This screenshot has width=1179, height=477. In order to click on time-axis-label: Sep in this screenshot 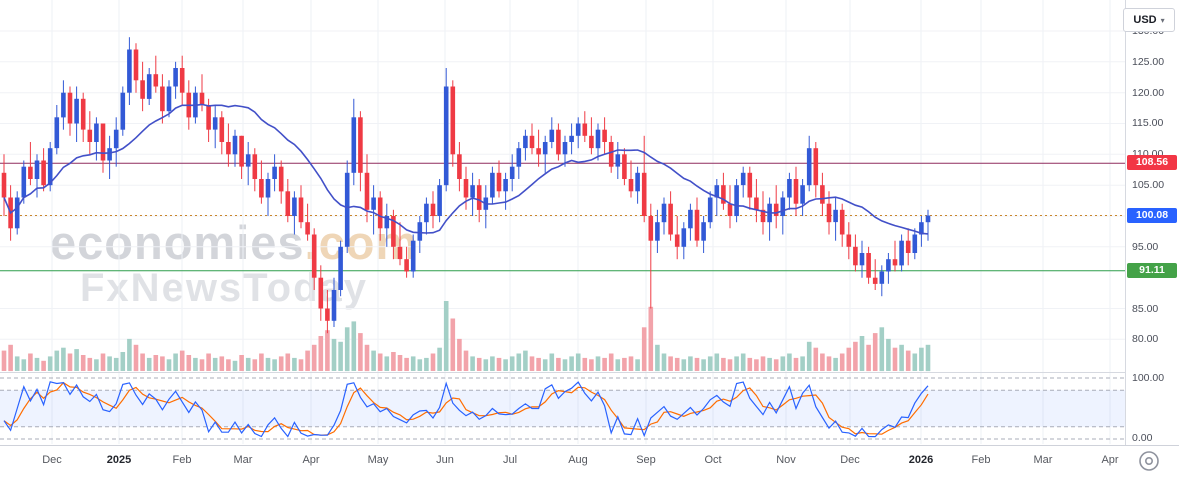, I will do `click(646, 460)`.